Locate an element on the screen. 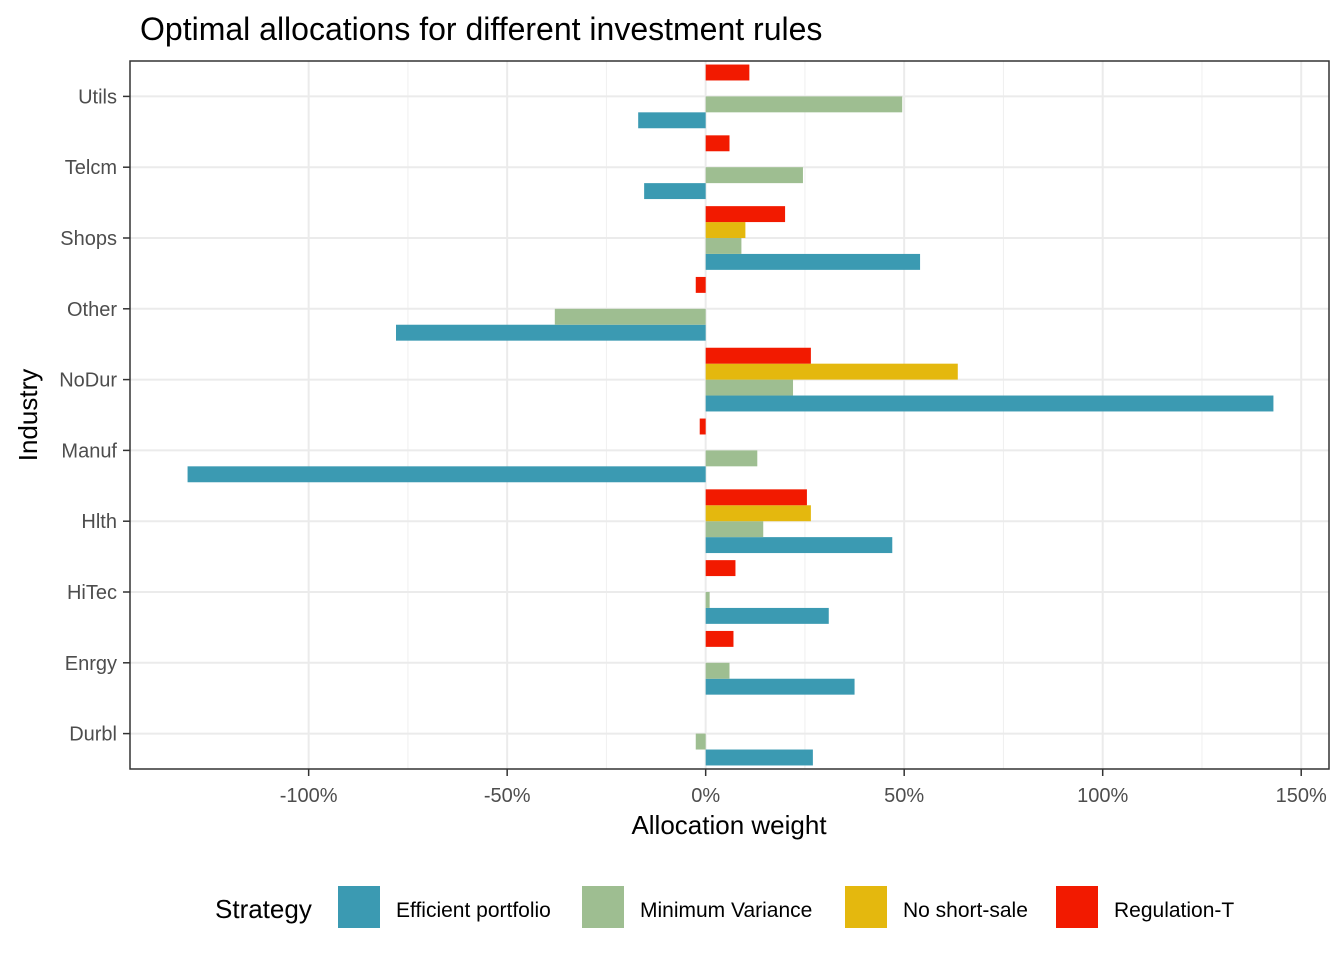 The height and width of the screenshot is (960, 1344). bar-hlth-efficient-portfolio is located at coordinates (799, 545).